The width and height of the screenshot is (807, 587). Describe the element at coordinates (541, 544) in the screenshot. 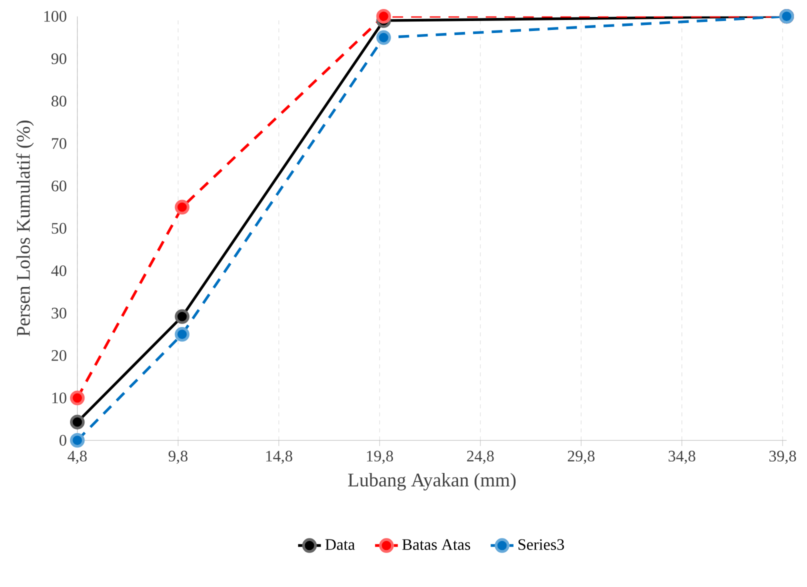

I see `legend-label: Series3` at that location.